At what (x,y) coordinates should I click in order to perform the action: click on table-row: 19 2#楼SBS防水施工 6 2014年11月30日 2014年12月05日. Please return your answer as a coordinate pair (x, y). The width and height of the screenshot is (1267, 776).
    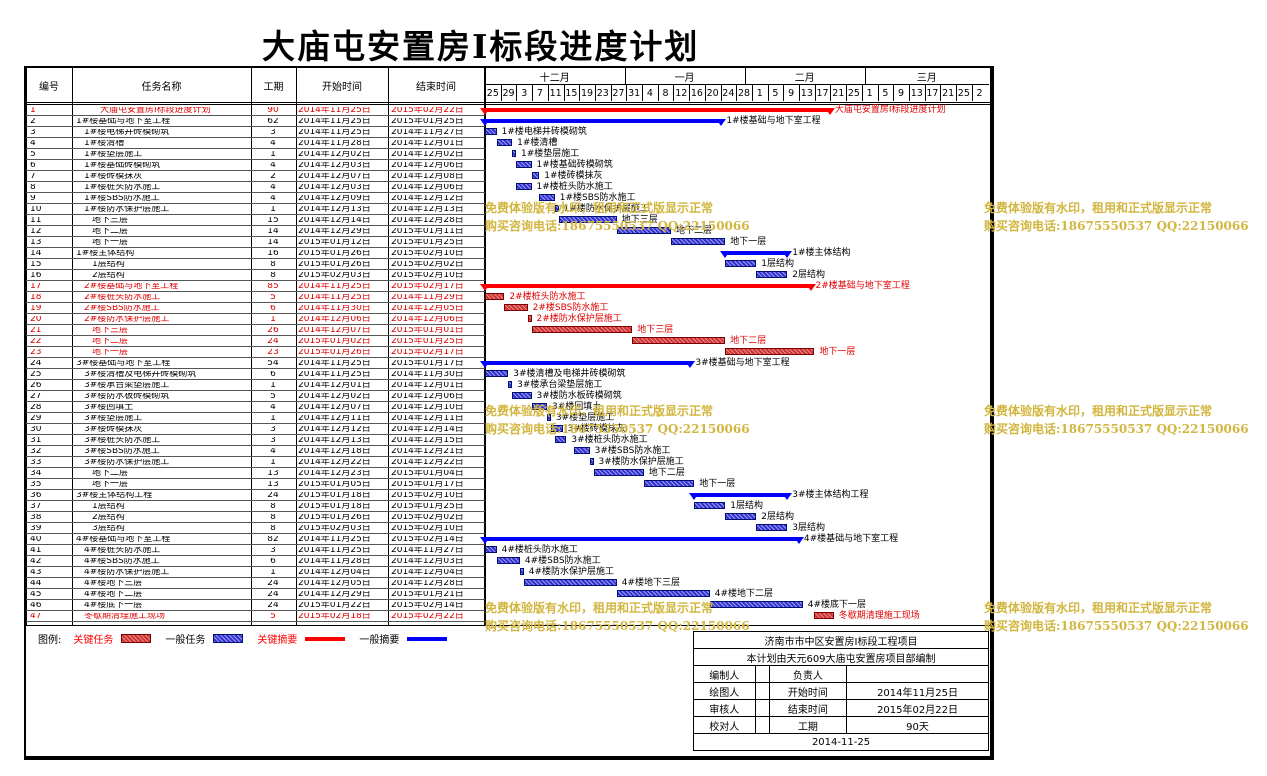
    Looking at the image, I should click on (255, 309).